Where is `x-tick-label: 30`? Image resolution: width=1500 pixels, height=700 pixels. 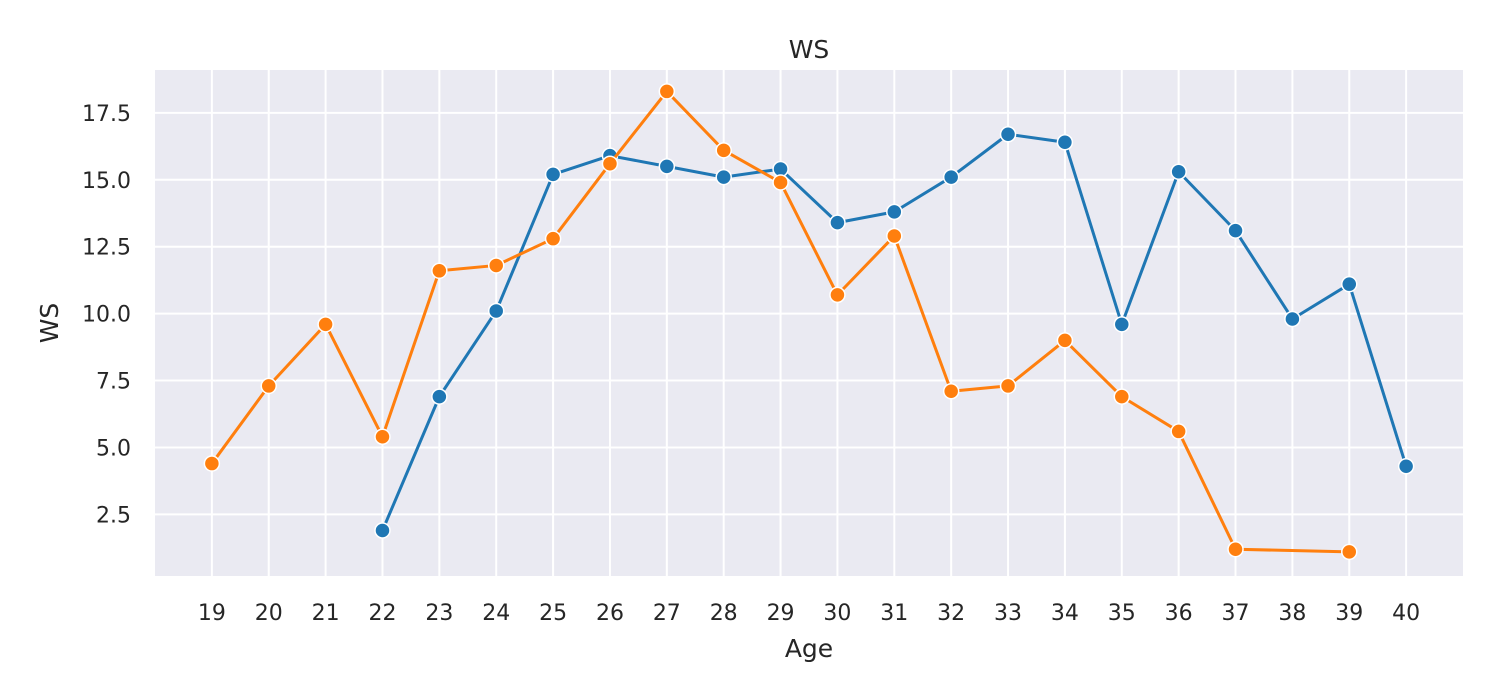 x-tick-label: 30 is located at coordinates (837, 613).